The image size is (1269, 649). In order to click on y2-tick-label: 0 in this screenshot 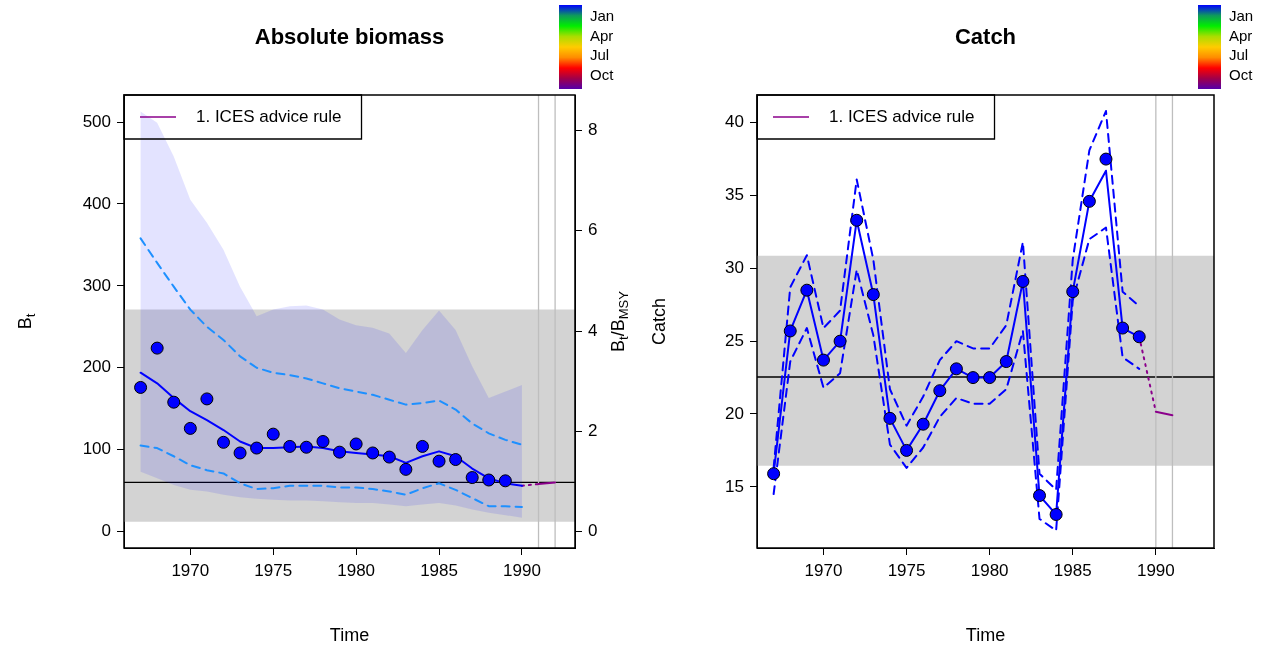, I will do `click(593, 531)`.